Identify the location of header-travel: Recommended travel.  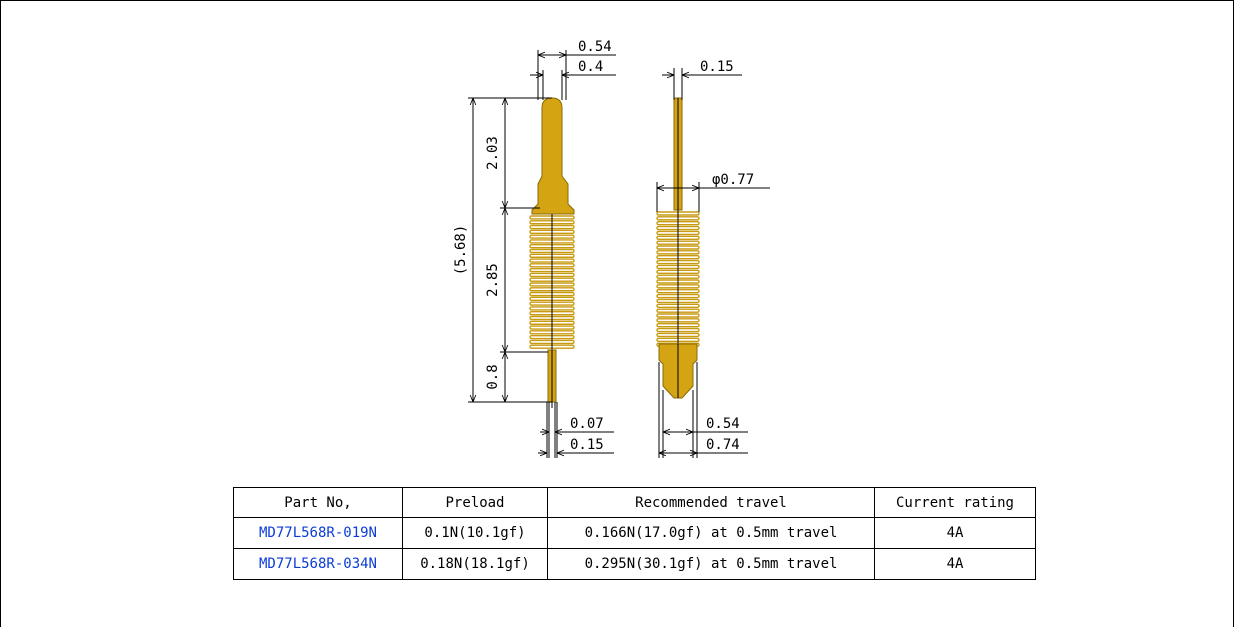
(711, 502).